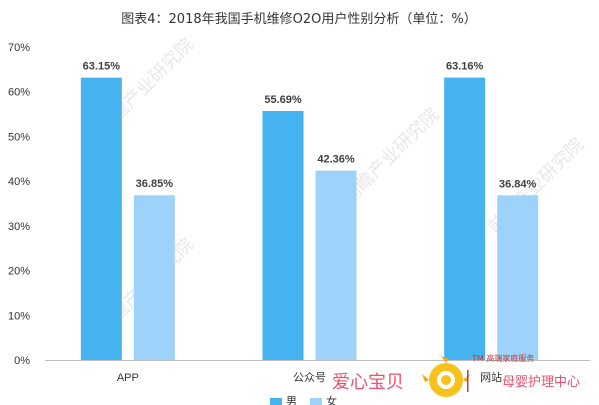 This screenshot has width=599, height=405. I want to click on legend-label: 男, so click(291, 400).